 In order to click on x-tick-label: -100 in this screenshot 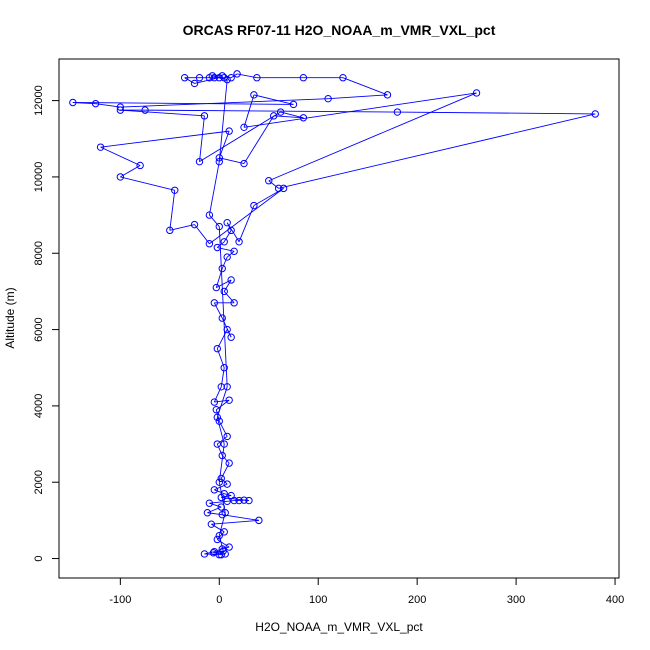, I will do `click(120, 600)`.